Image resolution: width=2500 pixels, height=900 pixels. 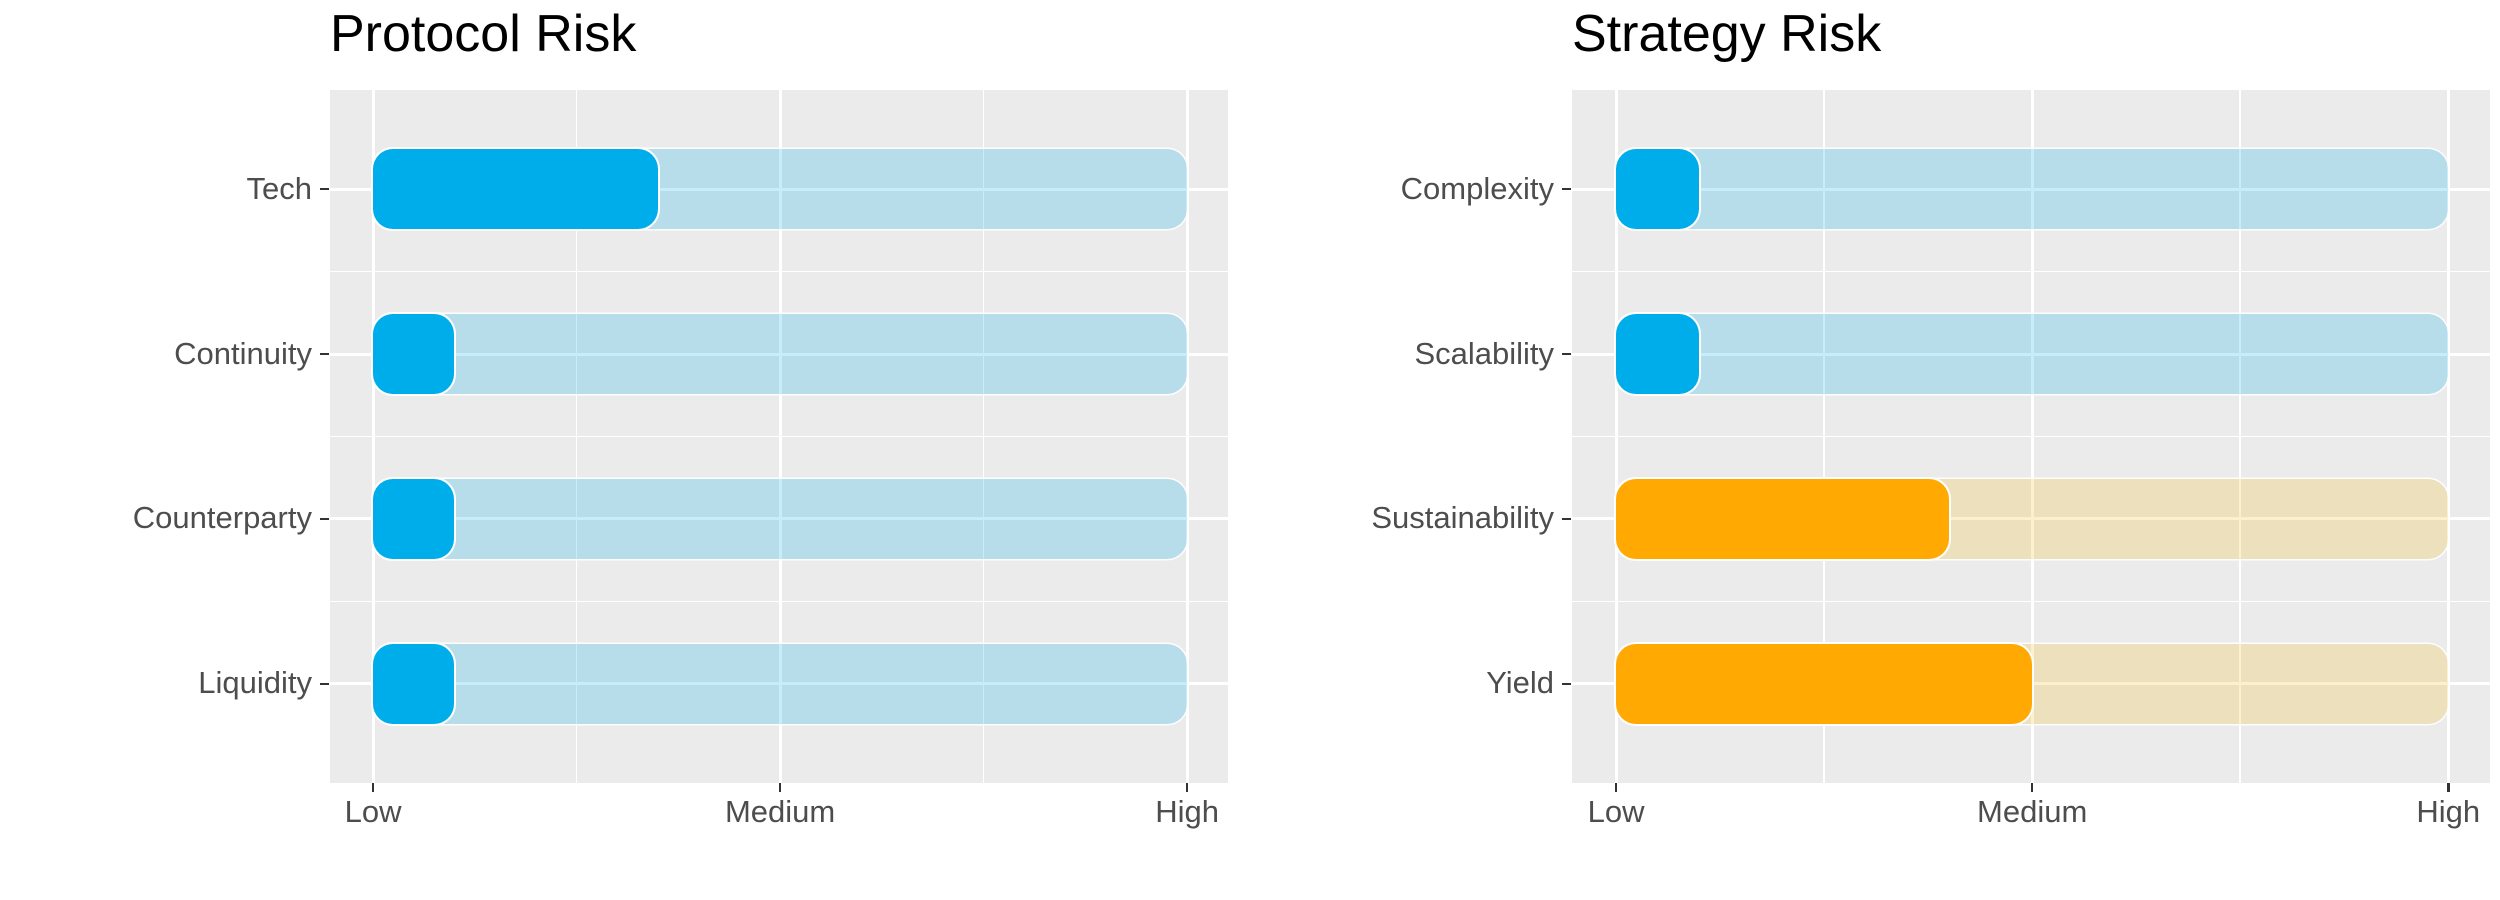 What do you see at coordinates (243, 353) in the screenshot?
I see `y-axis-label: Continuity` at bounding box center [243, 353].